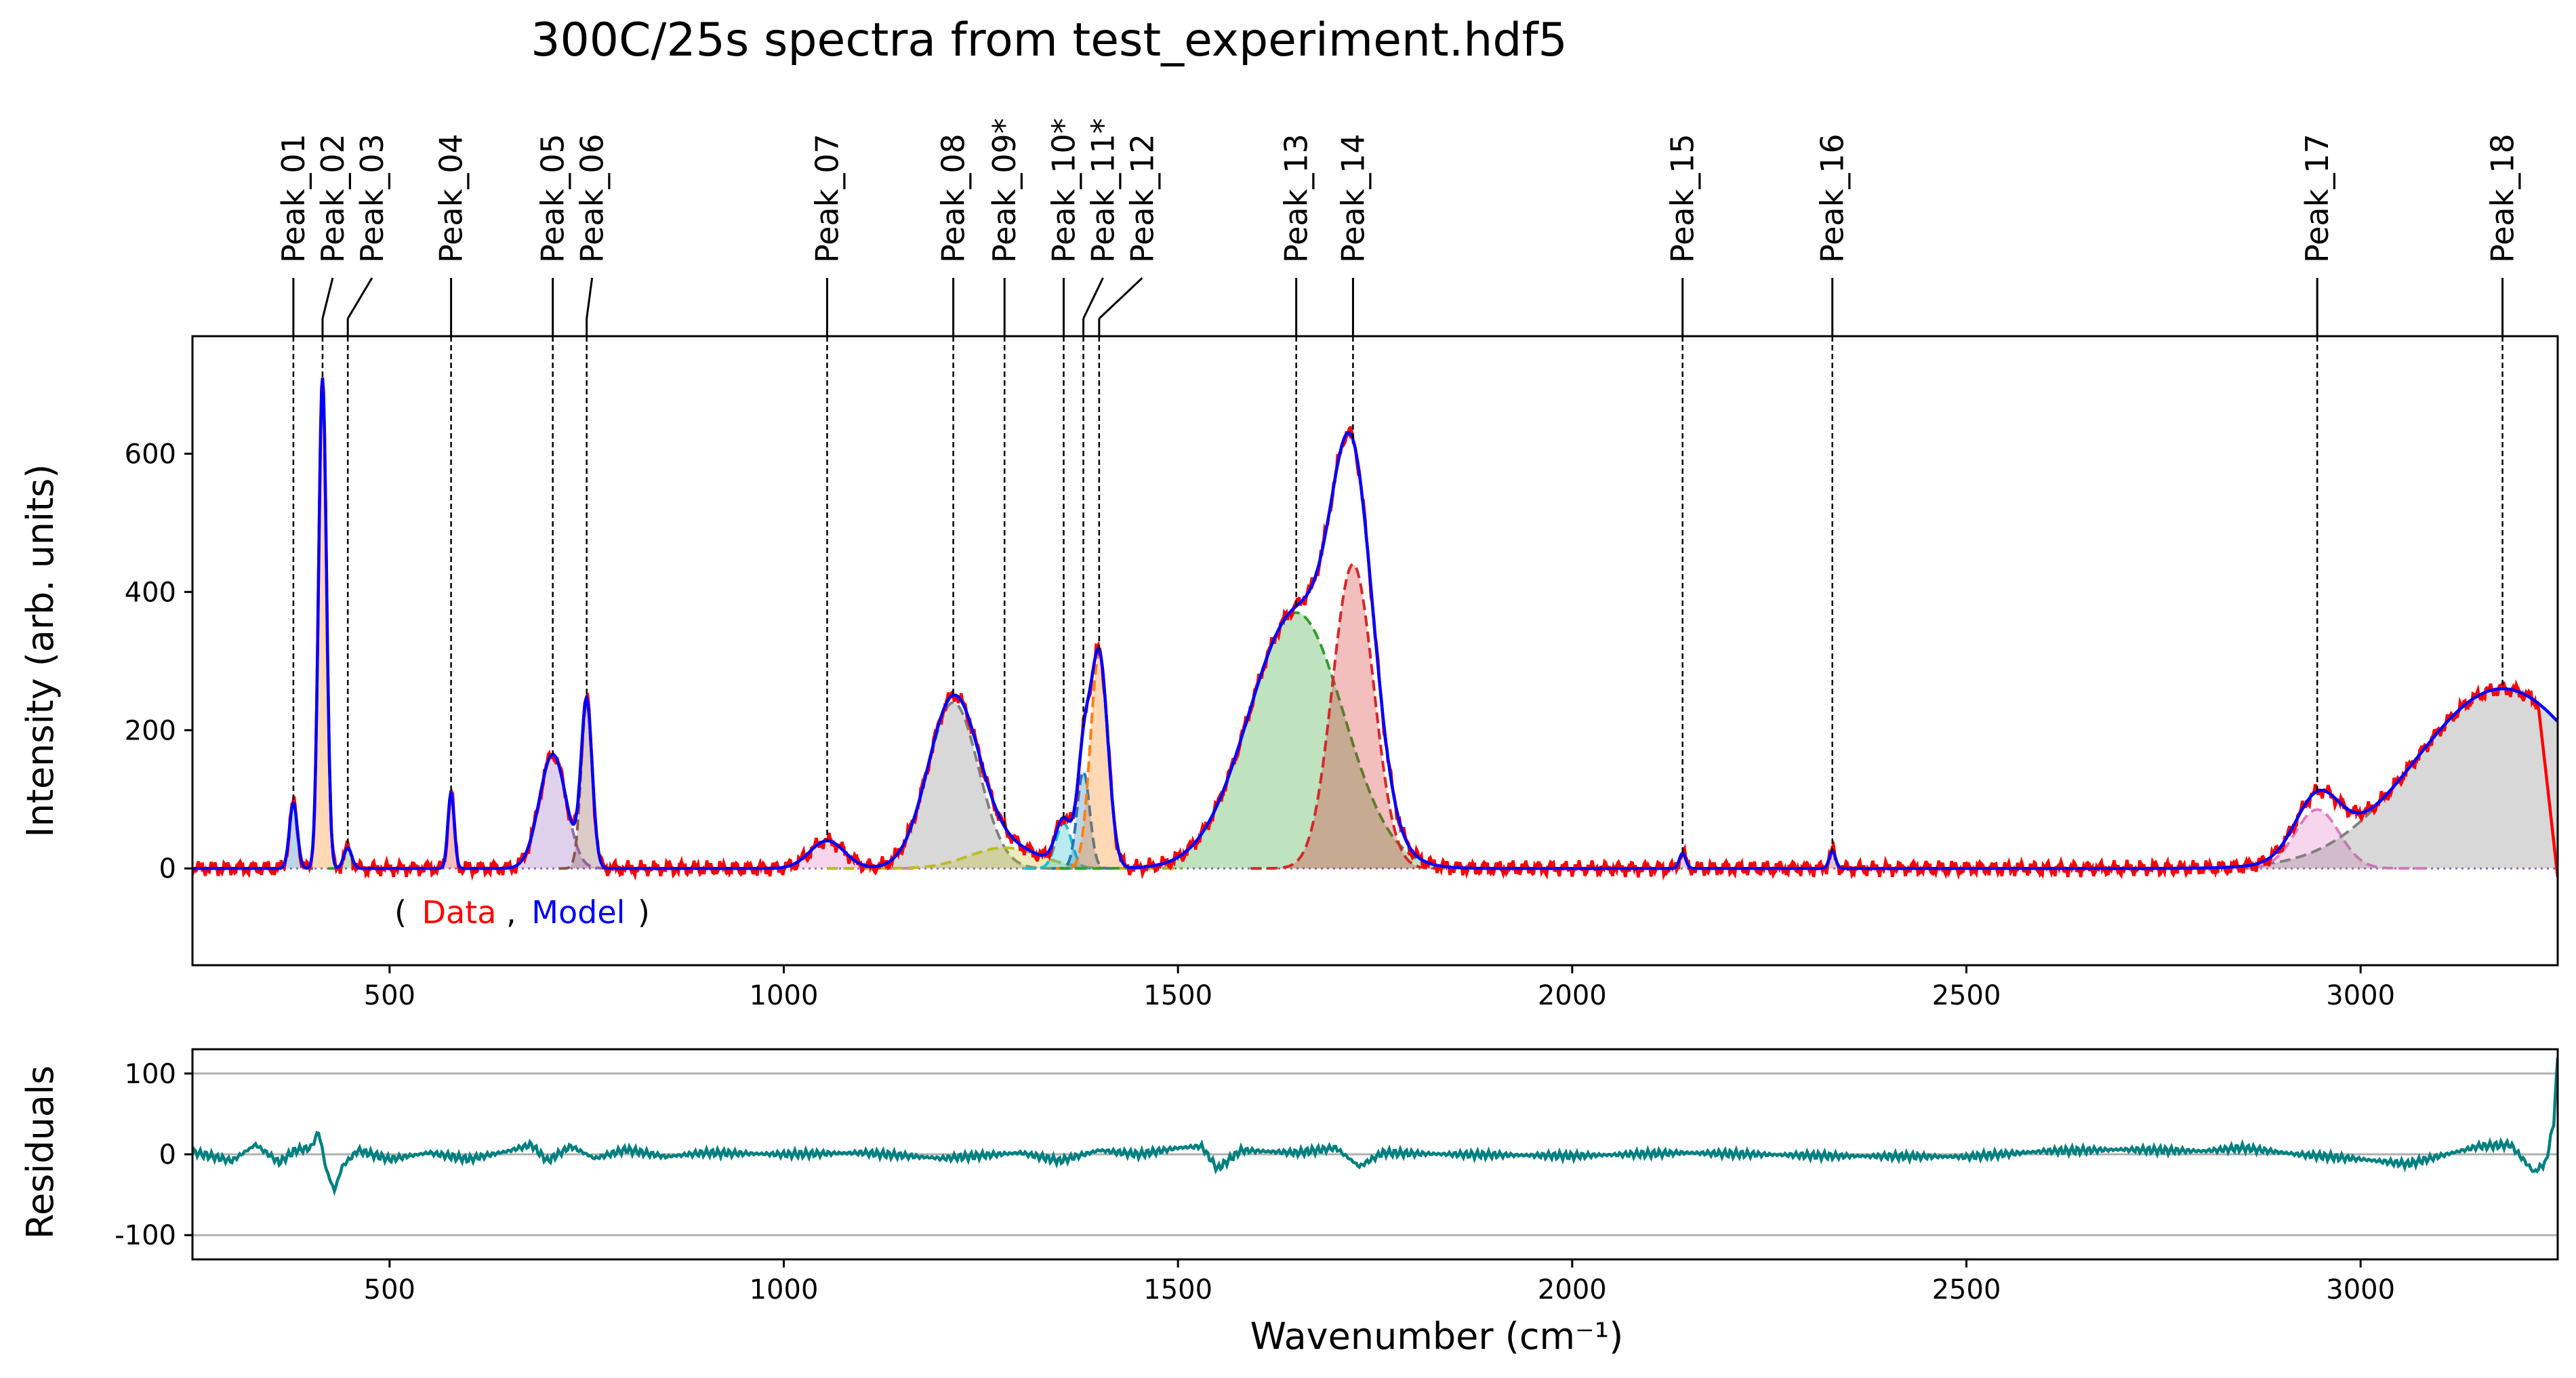  What do you see at coordinates (553, 198) in the screenshot?
I see `peak-label-5: Peak_05` at bounding box center [553, 198].